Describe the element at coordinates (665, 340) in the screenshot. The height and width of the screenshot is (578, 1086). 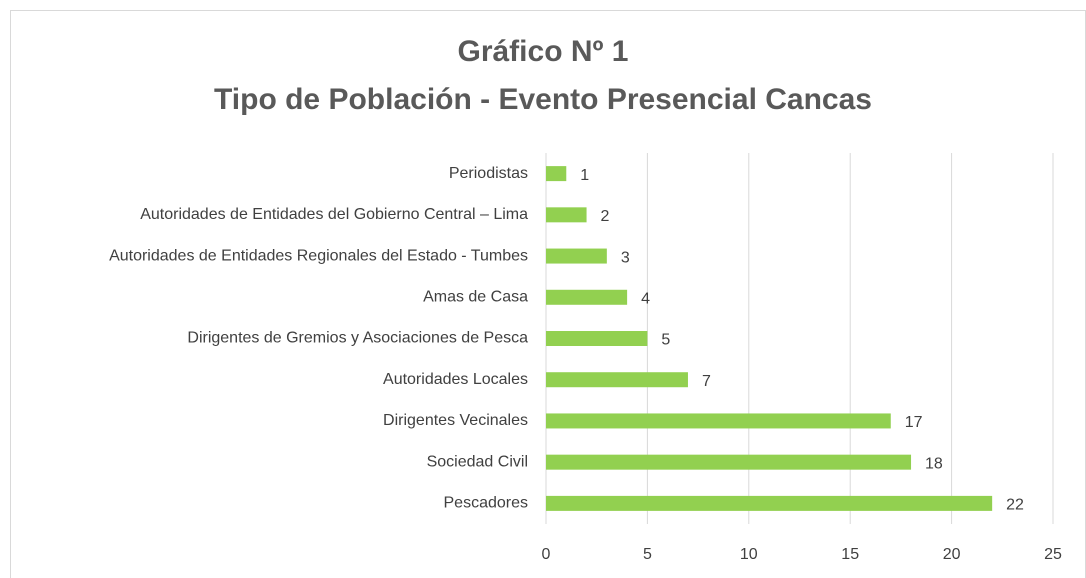
I see `data-label: 5` at that location.